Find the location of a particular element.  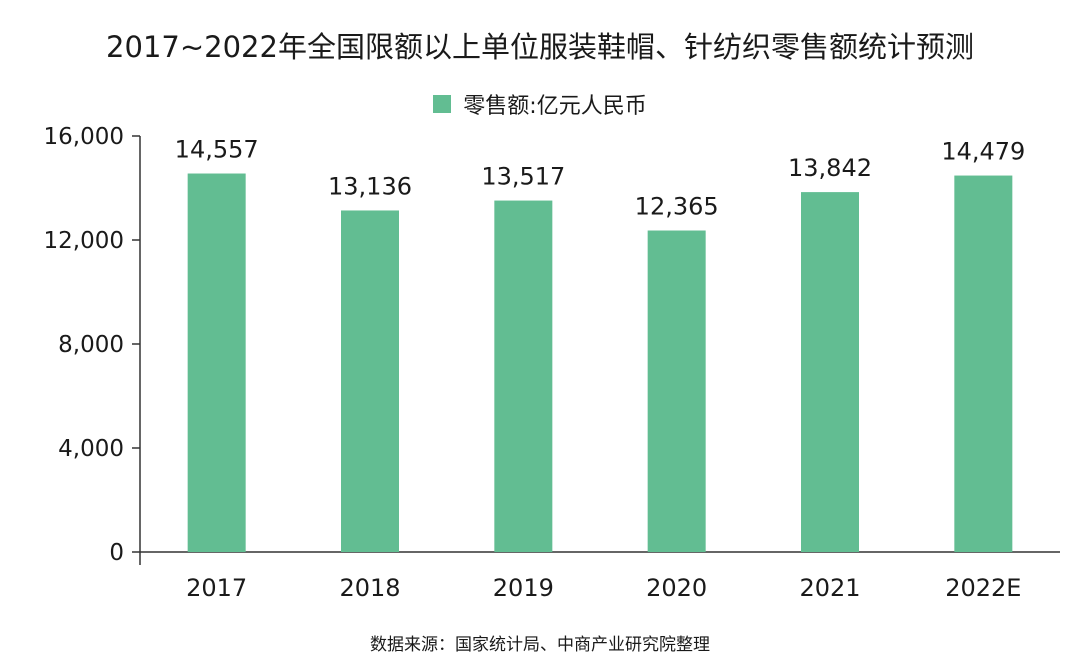

chart-title: 2017~2022年全国限额以上单位服装鞋帽、针纺织零售额统计预测 is located at coordinates (540, 47).